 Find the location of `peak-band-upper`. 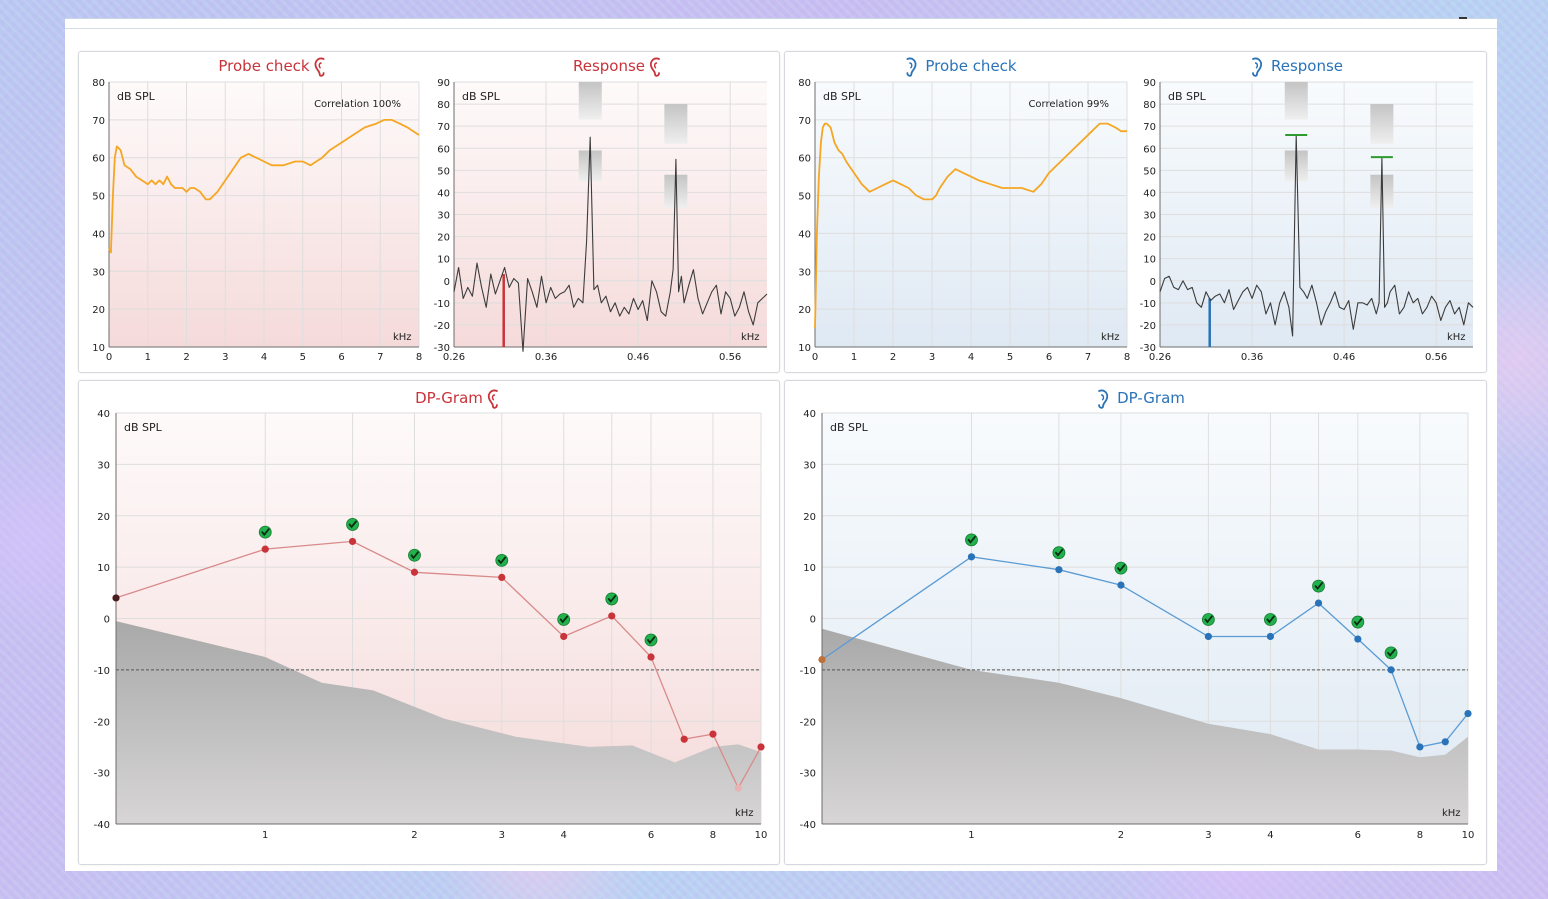

peak-band-upper is located at coordinates (1382, 124).